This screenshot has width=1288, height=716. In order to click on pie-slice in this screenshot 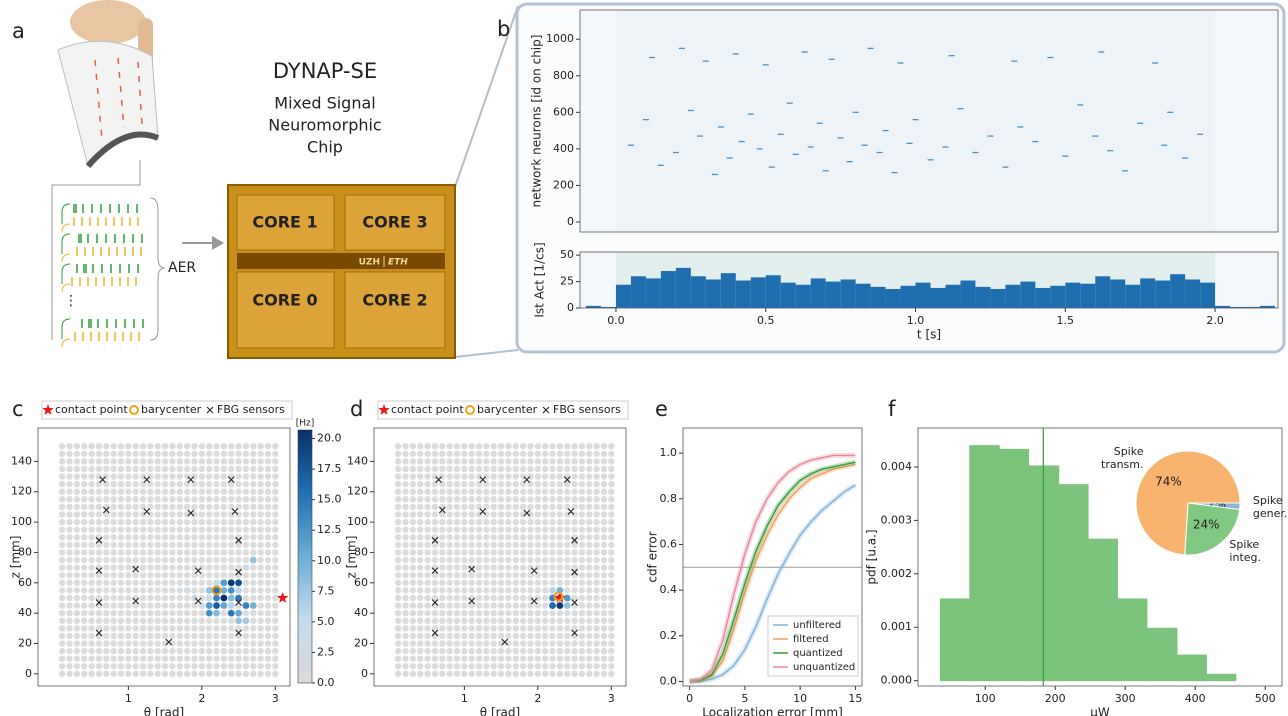, I will do `click(1188, 503)`.